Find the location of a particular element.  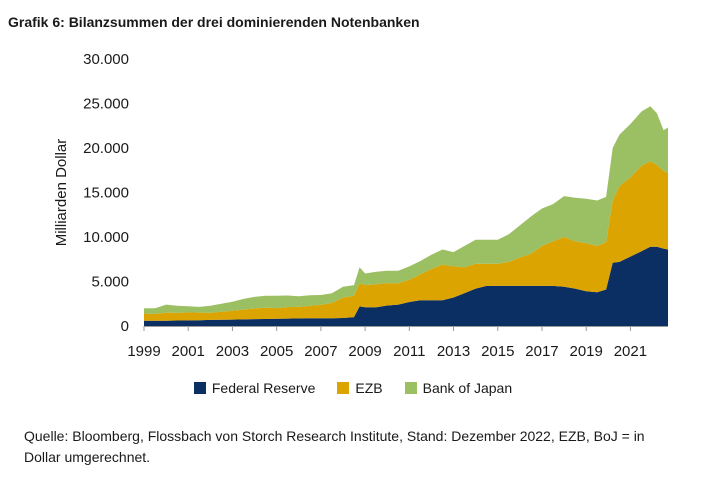

x-tick-label: 2003 is located at coordinates (232, 351).